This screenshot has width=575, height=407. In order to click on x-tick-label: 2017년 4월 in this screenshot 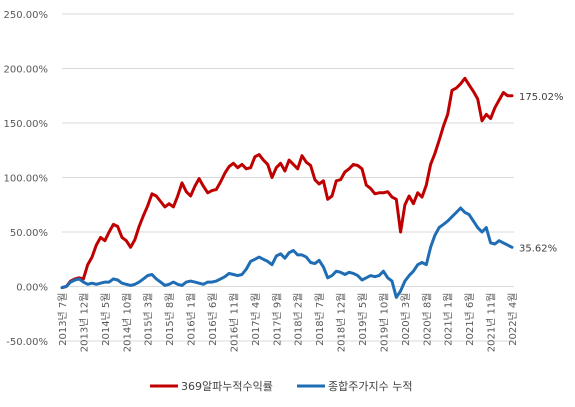, I will do `click(256, 319)`.